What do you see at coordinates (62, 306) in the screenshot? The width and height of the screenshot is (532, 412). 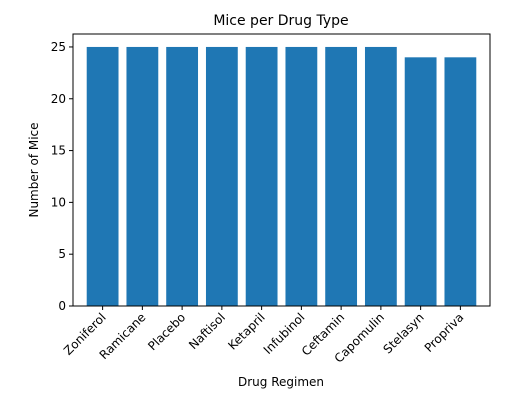 I see `y-tick-label: 0` at bounding box center [62, 306].